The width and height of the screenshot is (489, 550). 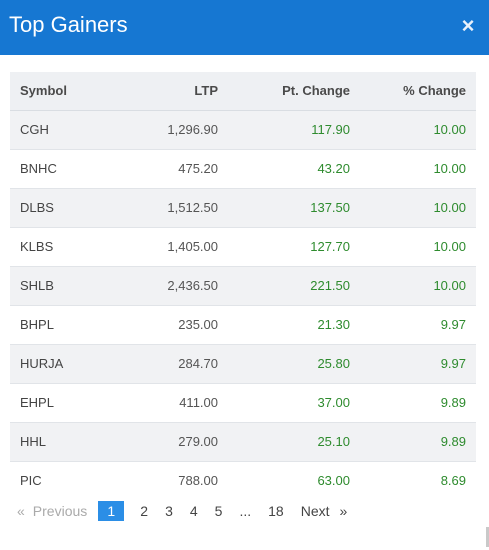 I want to click on pt-change-cell: 221.50, so click(x=330, y=285).